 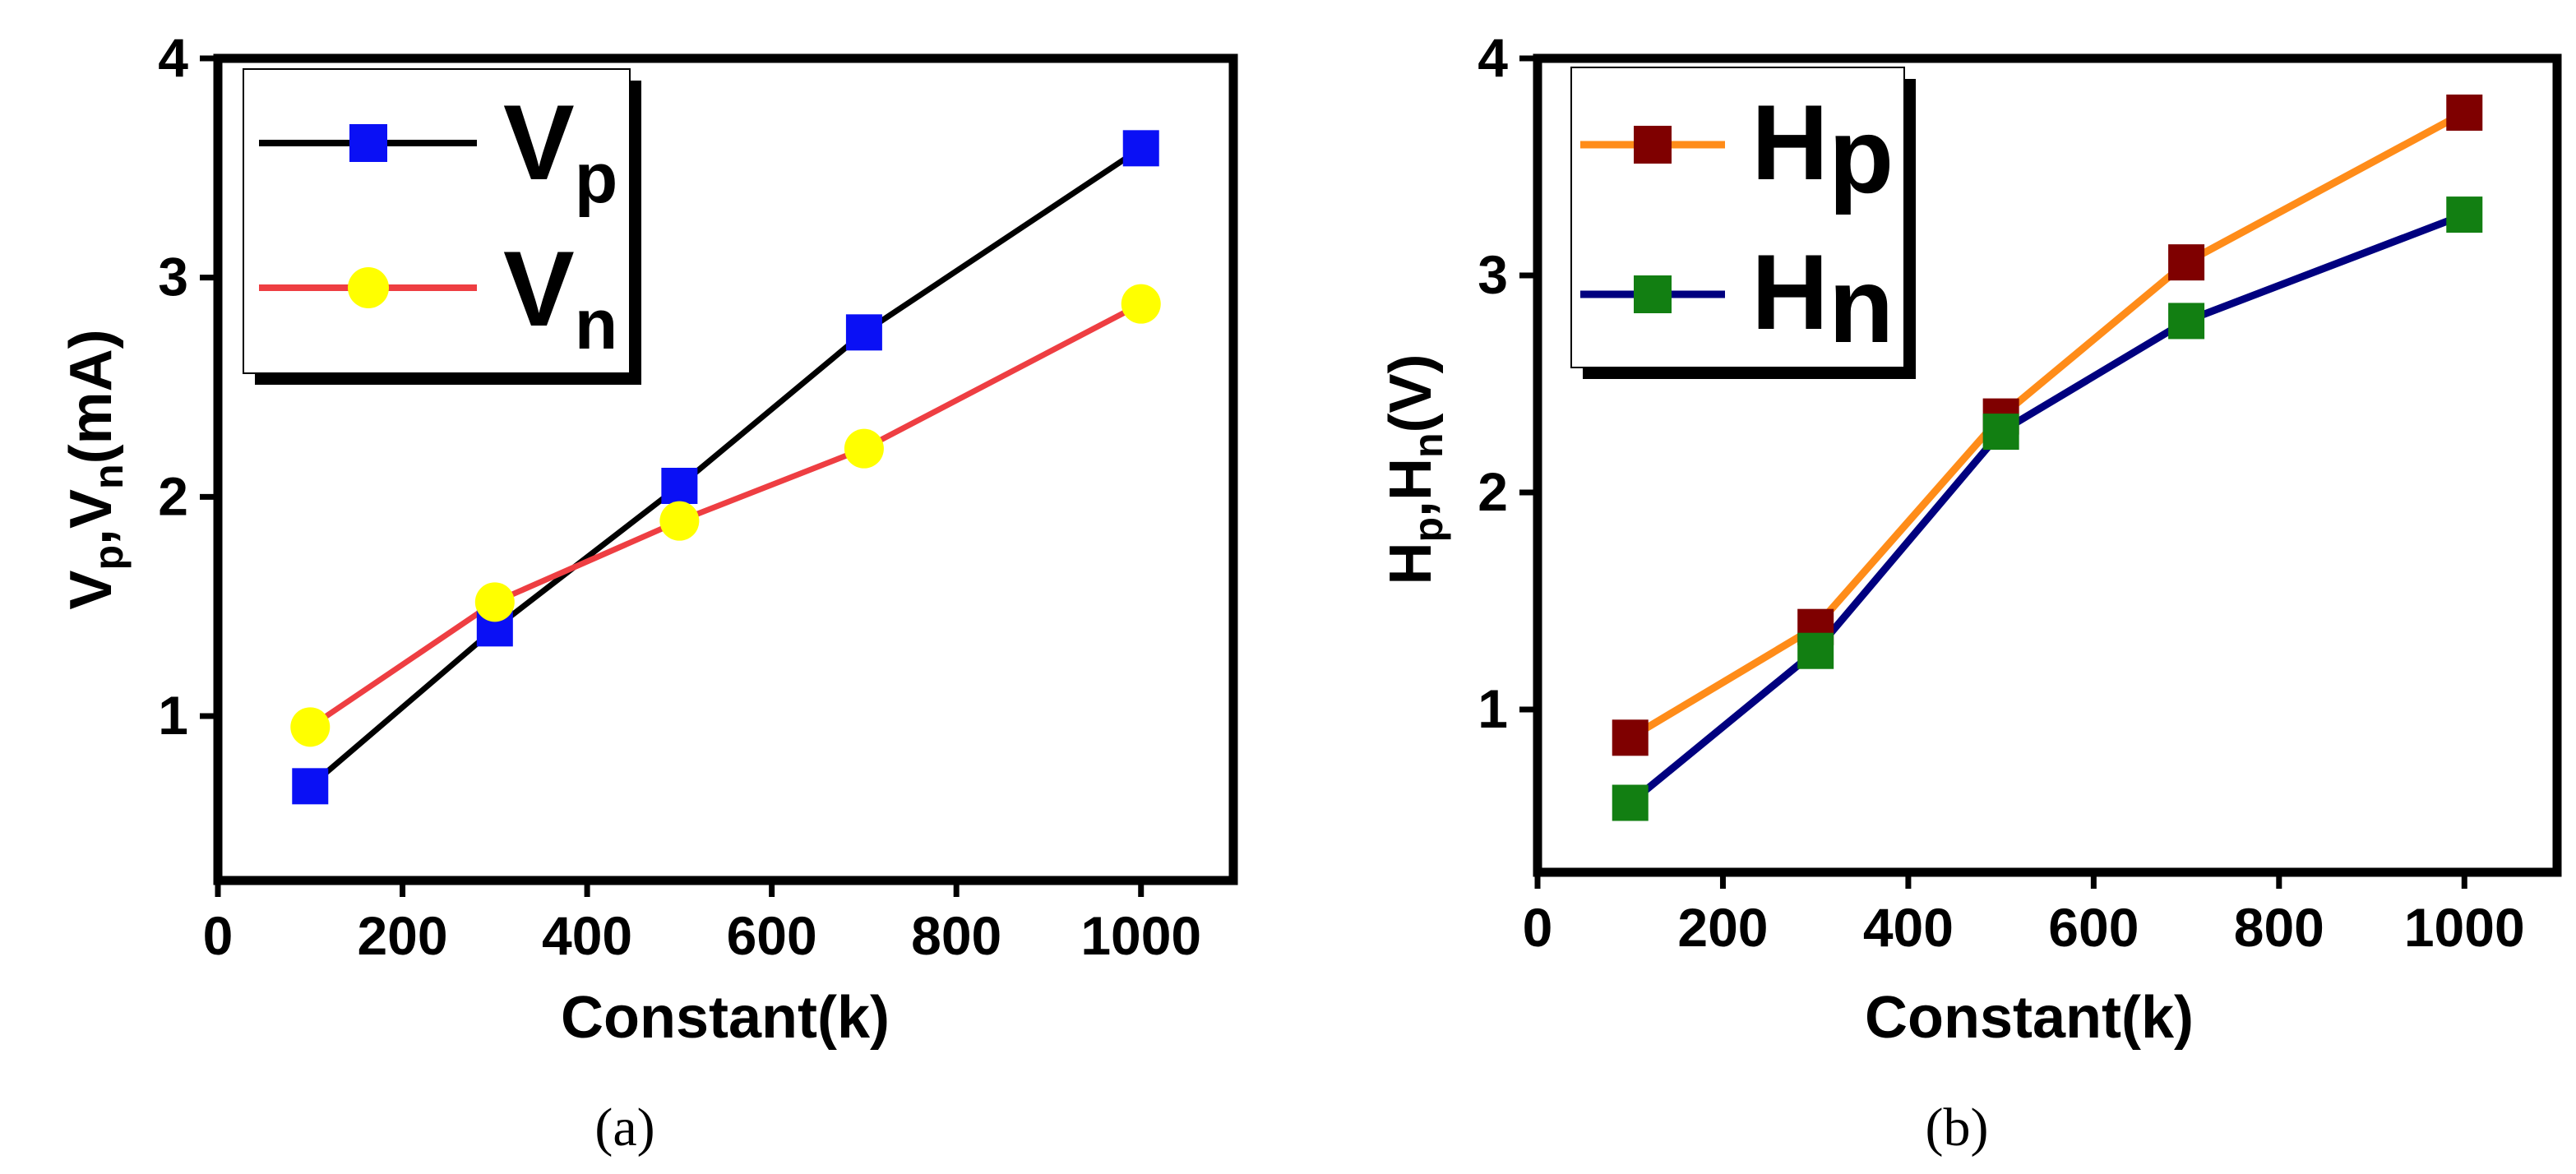 I want to click on chart-b-y-tick-label: 4, so click(x=1493, y=57).